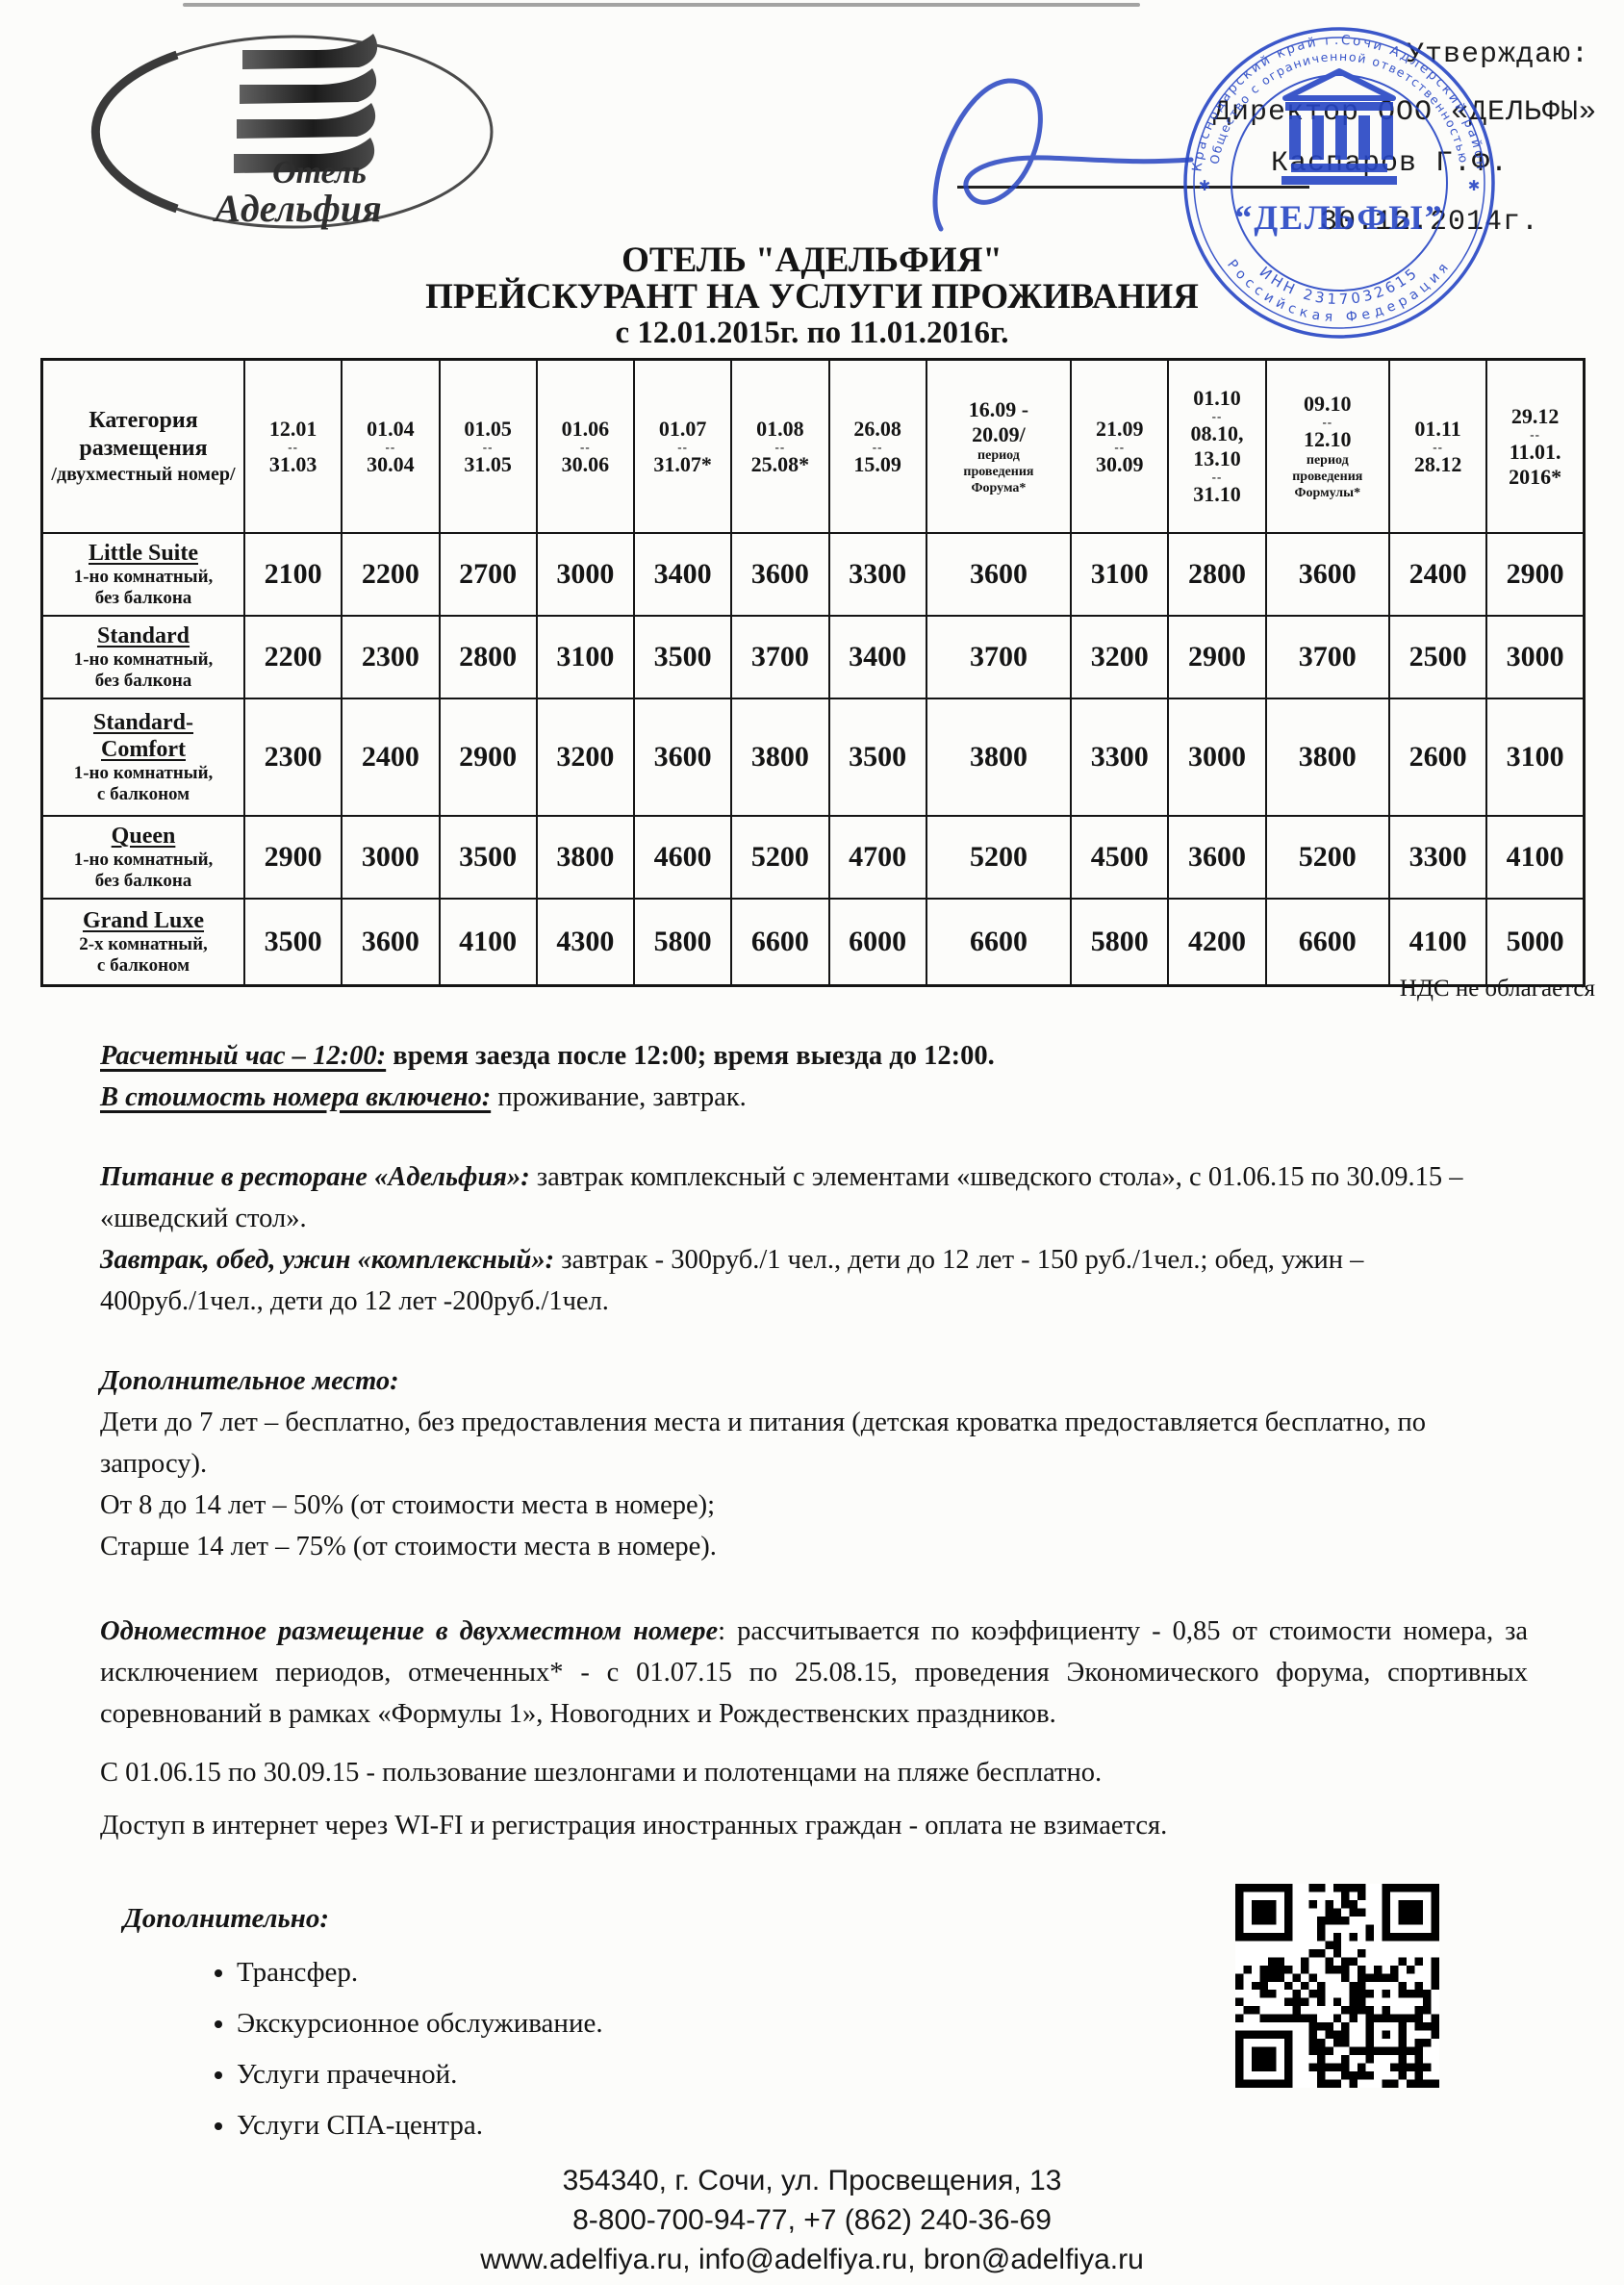 This screenshot has width=1624, height=2285. Describe the element at coordinates (391, 446) in the screenshot. I see `period-header: 01.04 -- 30.04` at that location.